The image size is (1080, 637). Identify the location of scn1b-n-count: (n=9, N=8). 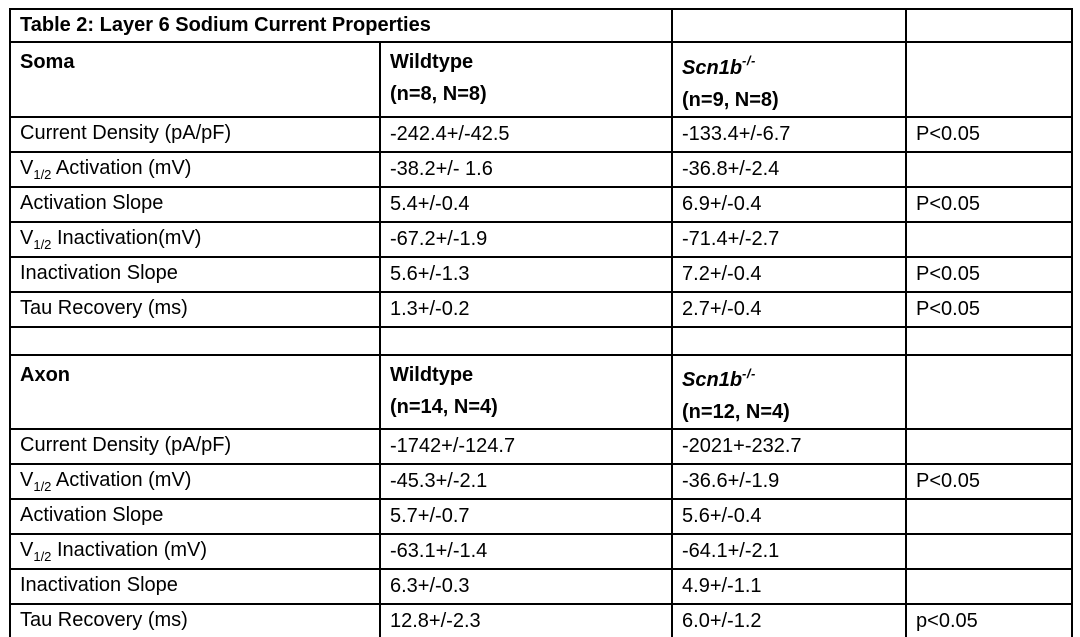
(730, 99).